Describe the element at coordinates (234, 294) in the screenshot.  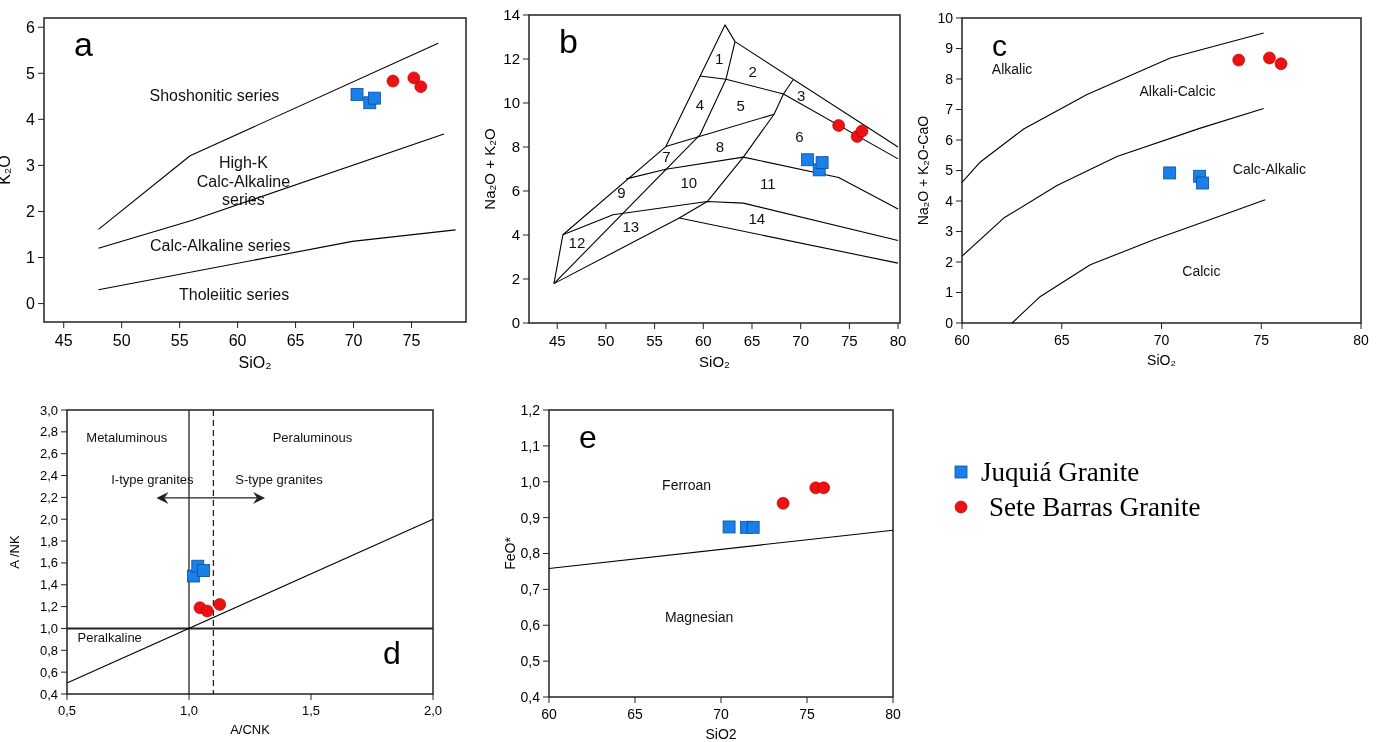
I see `annotation: Tholeiitic series` at that location.